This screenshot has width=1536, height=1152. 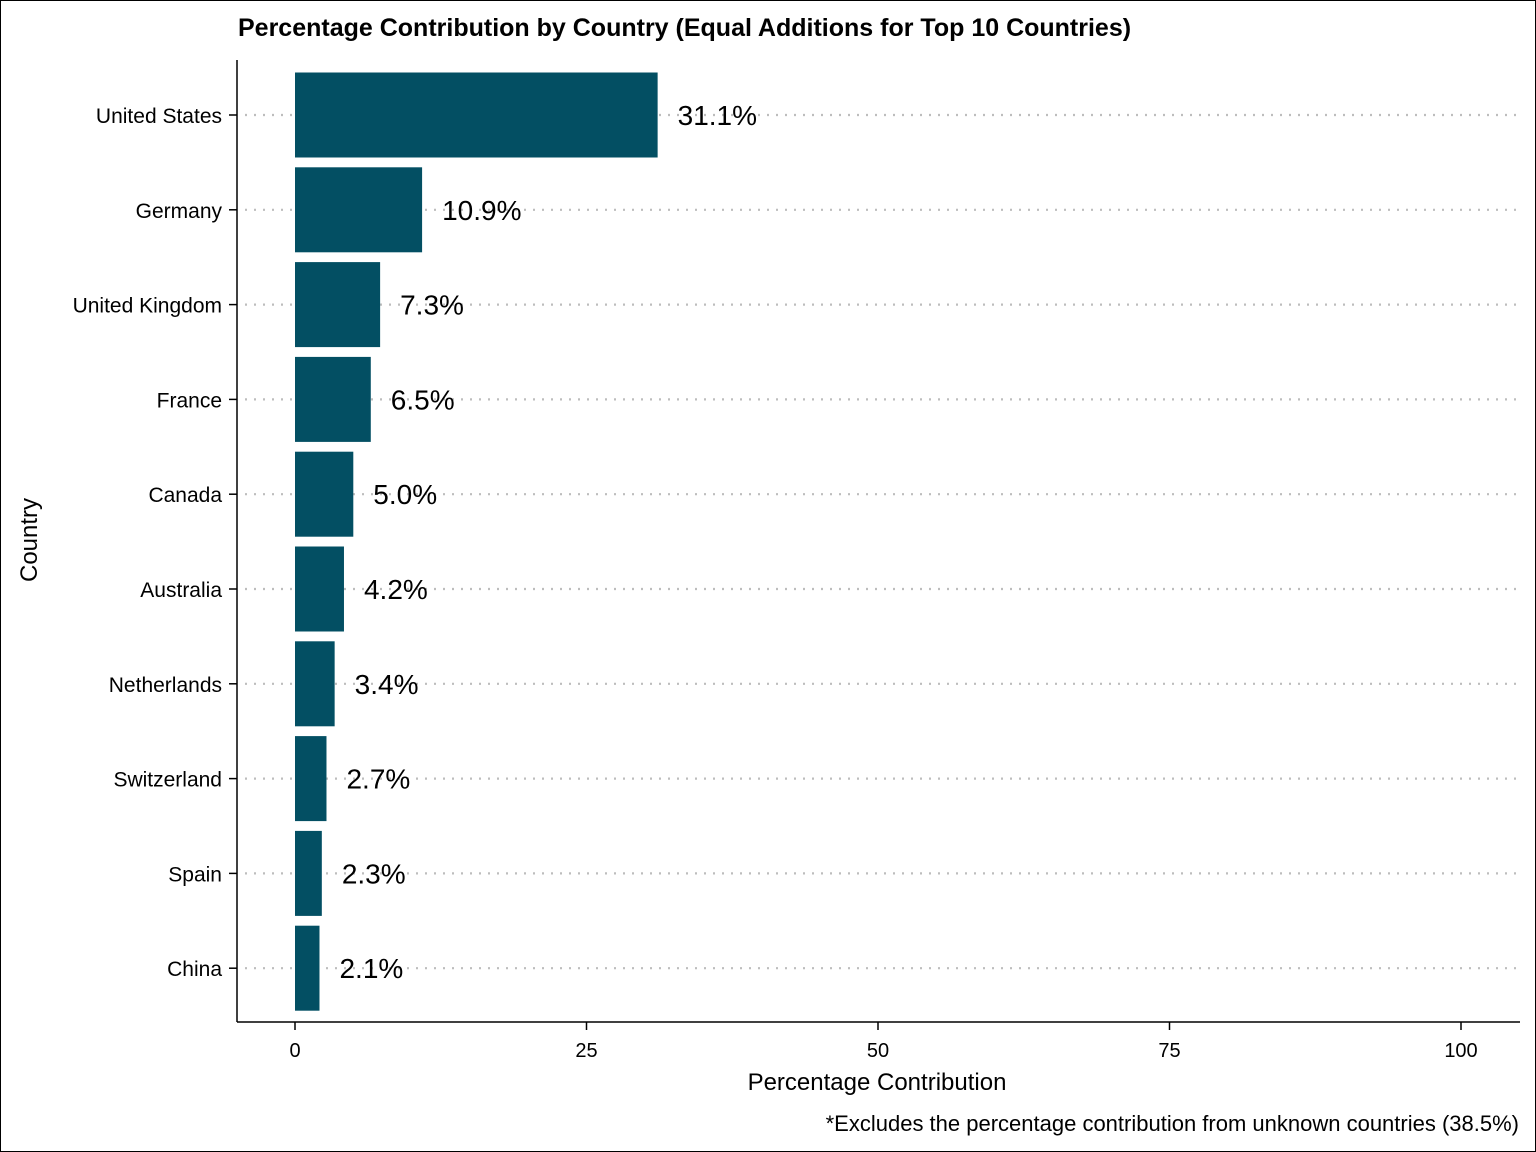 What do you see at coordinates (423, 399) in the screenshot?
I see `data-label-france: 6.5%` at bounding box center [423, 399].